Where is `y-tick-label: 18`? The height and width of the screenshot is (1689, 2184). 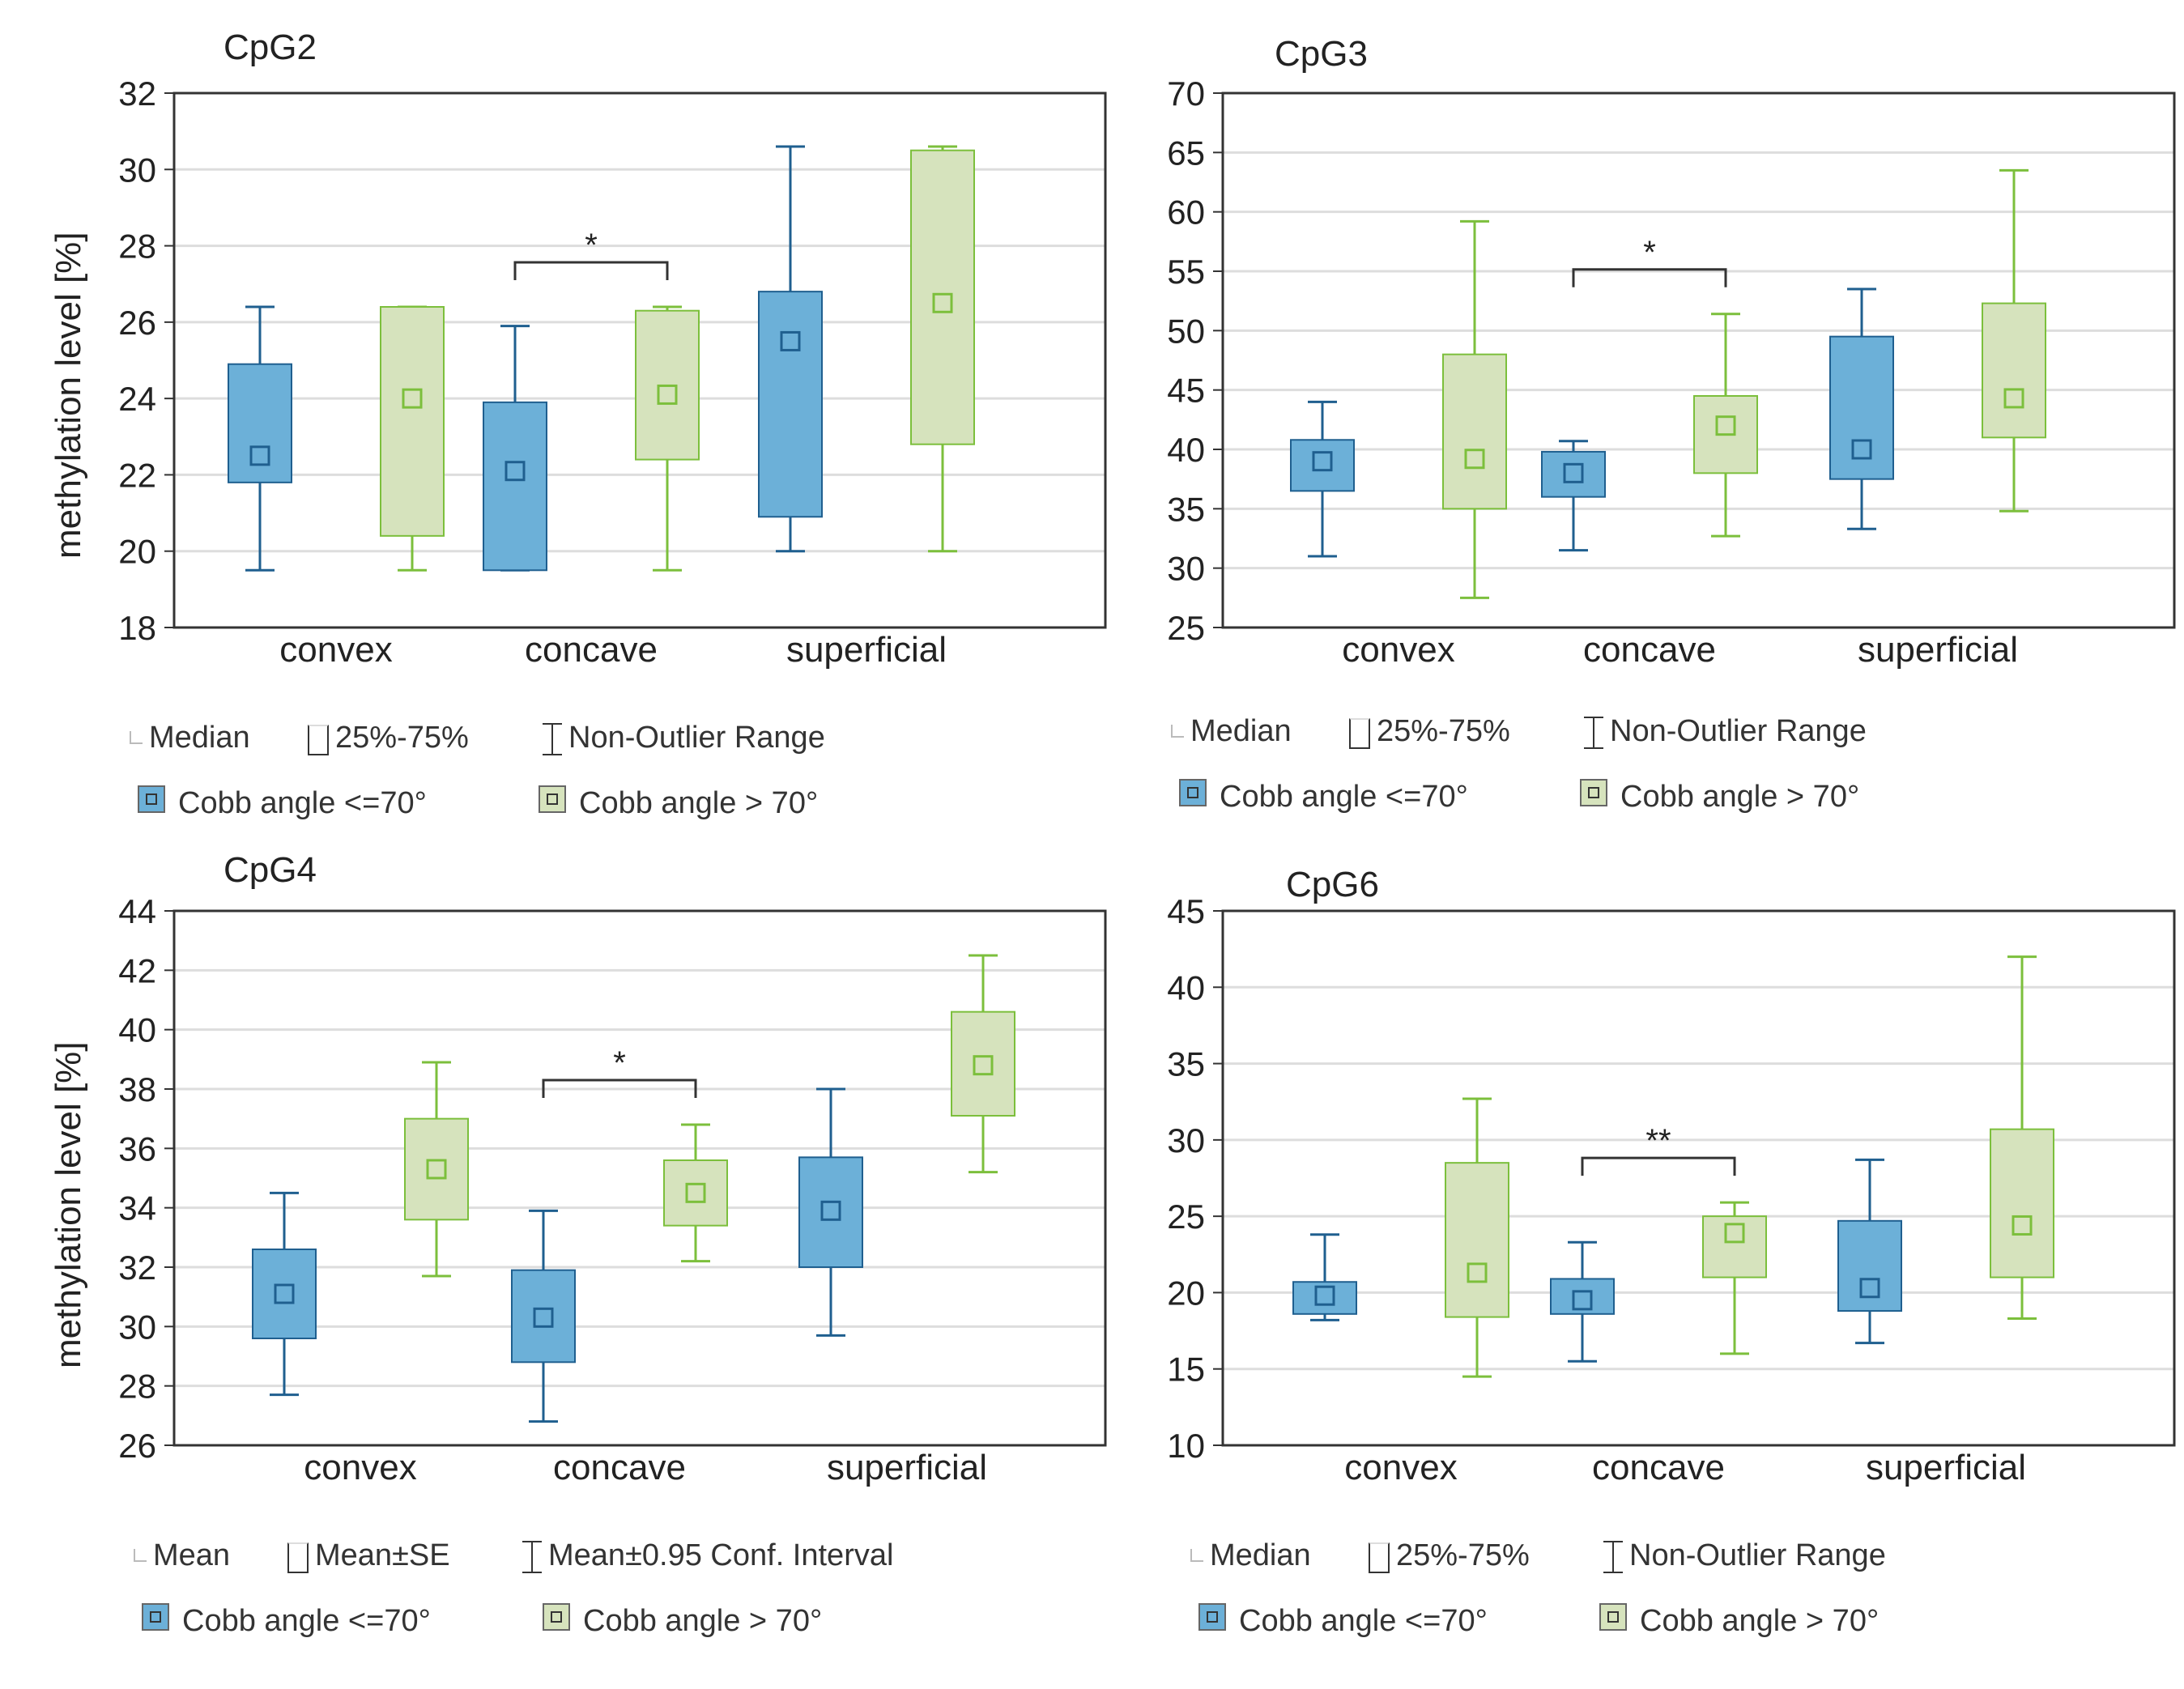
y-tick-label: 18 is located at coordinates (137, 628).